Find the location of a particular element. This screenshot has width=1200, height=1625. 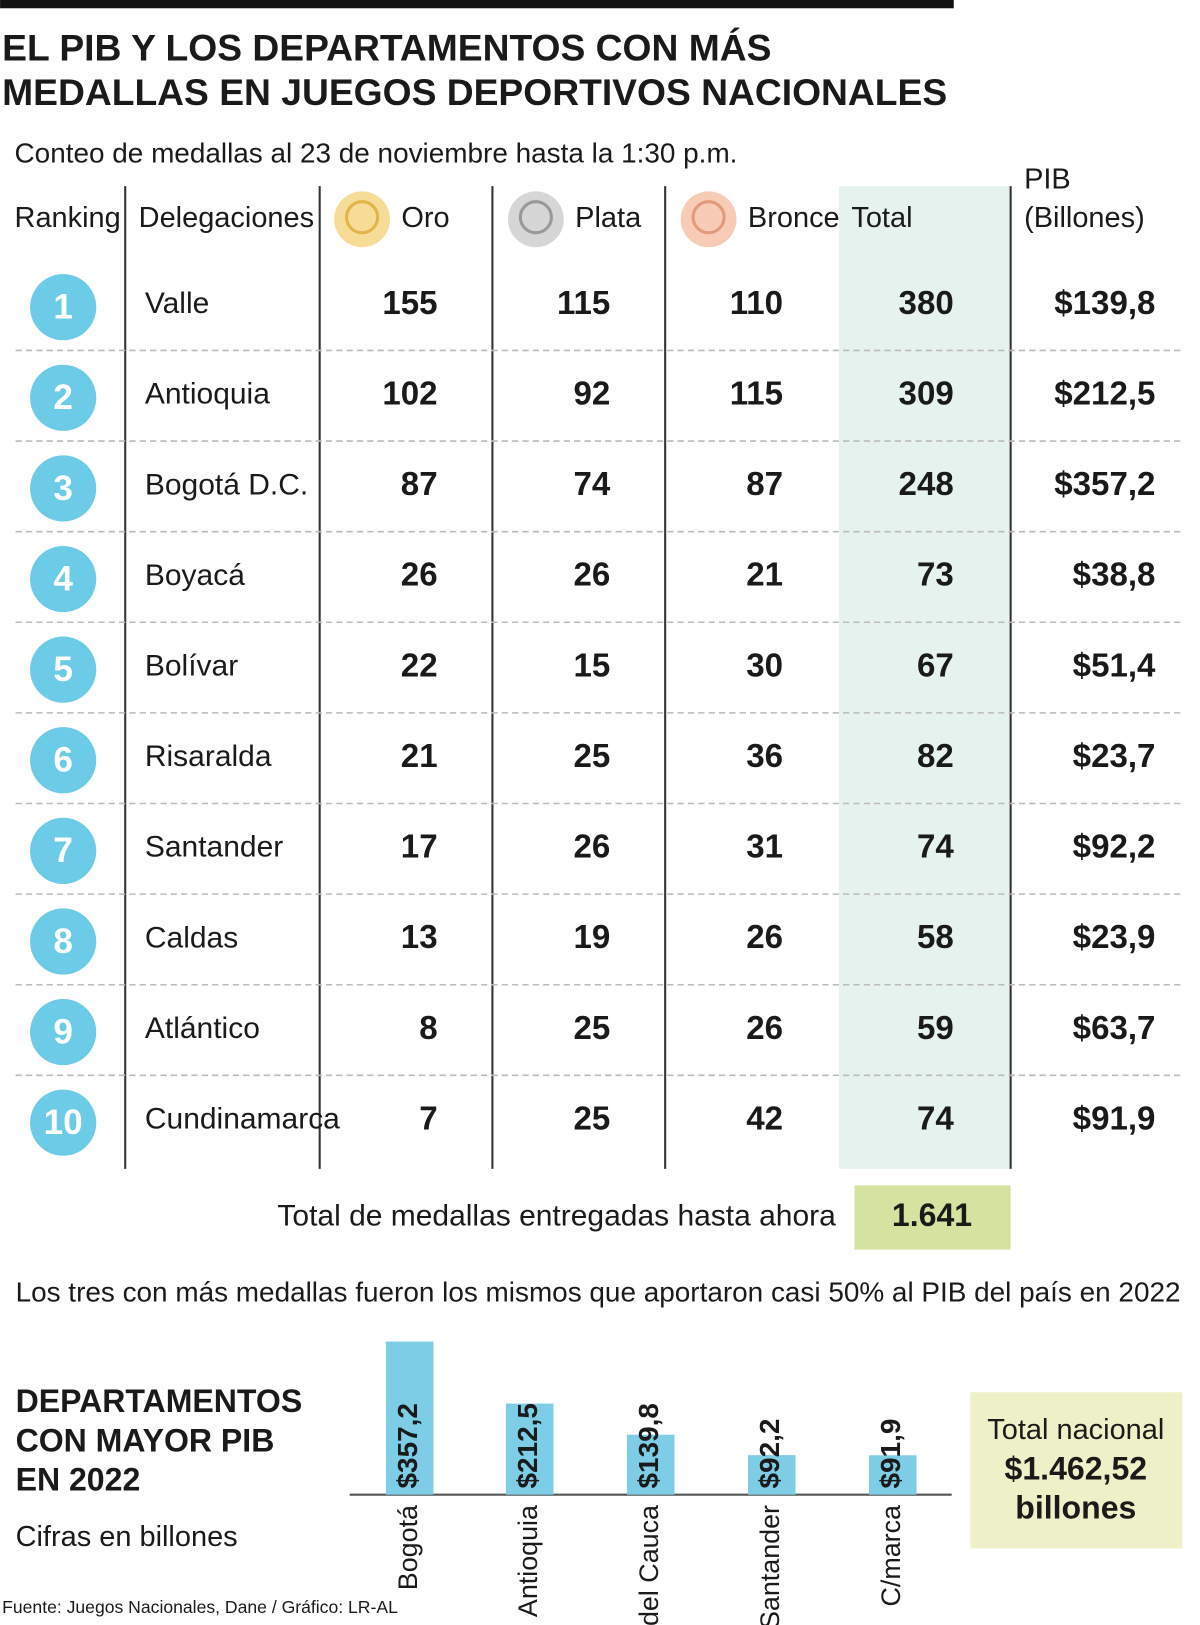

annotation: Total nacional is located at coordinates (1075, 1430).